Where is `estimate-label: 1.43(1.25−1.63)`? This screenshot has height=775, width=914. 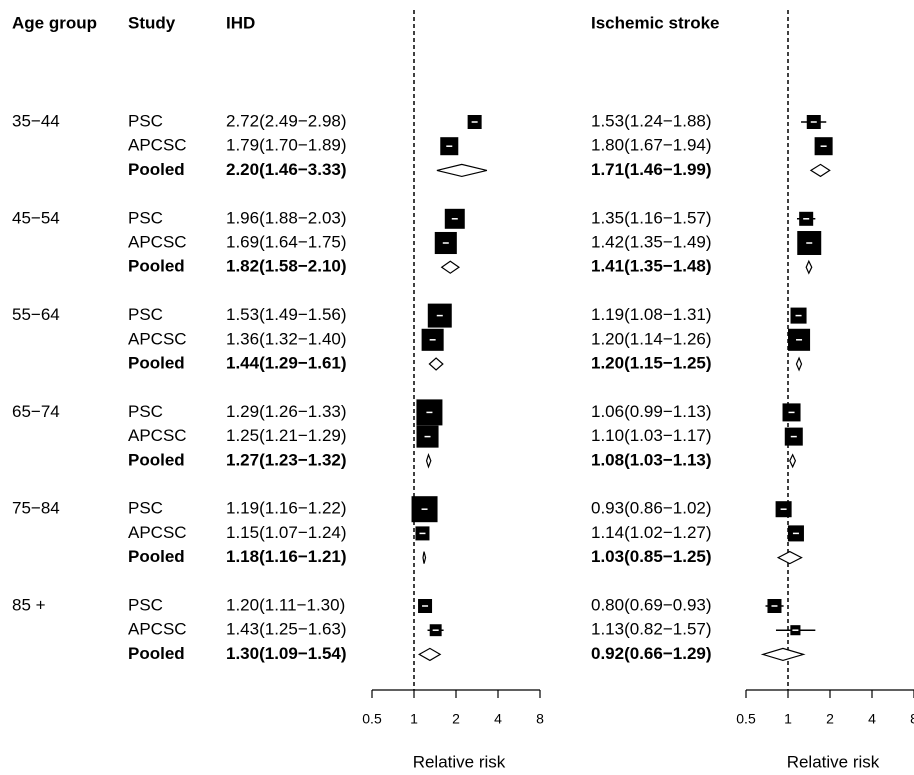
estimate-label: 1.43(1.25−1.63) is located at coordinates (286, 629).